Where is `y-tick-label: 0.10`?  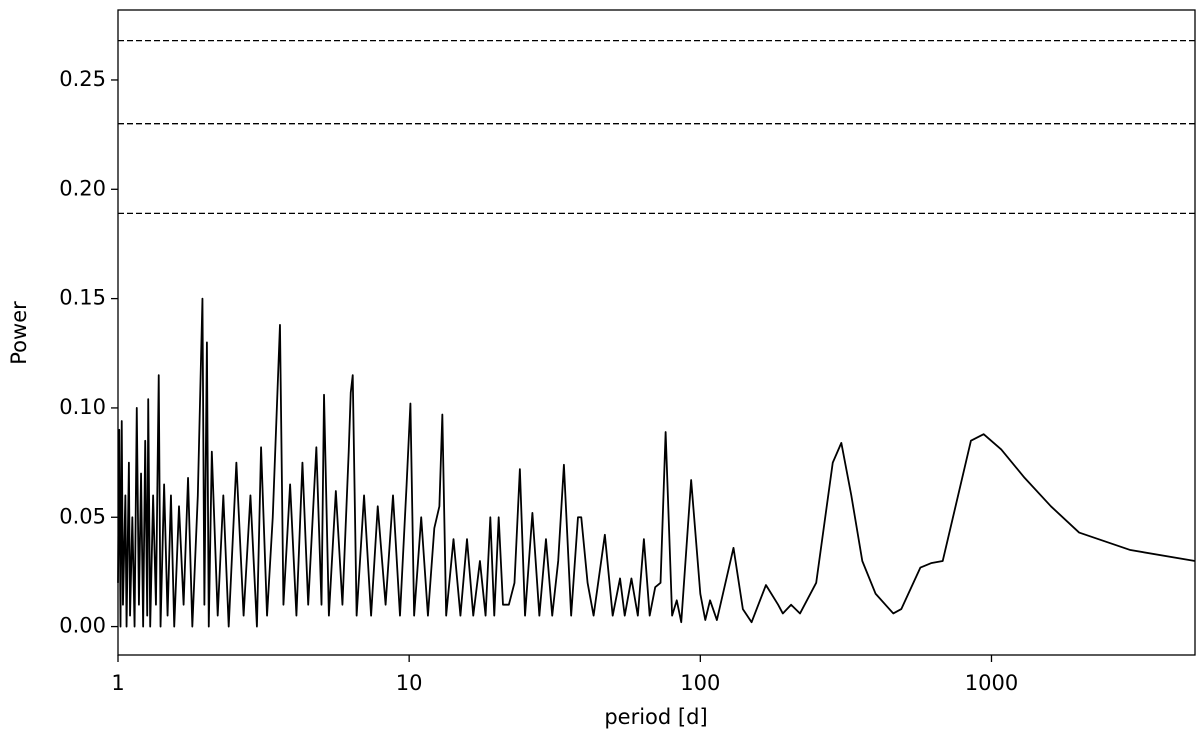
y-tick-label: 0.10 is located at coordinates (82, 407).